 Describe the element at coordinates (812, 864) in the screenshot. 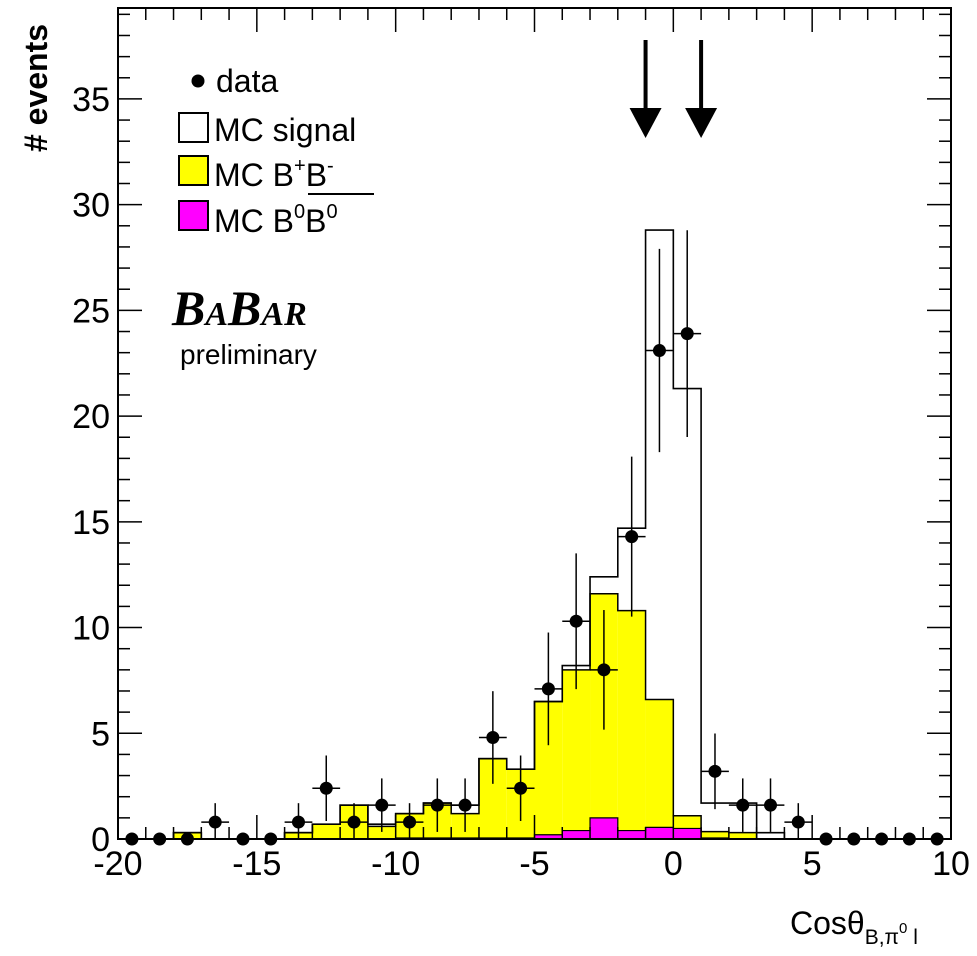

I see `x-tick-label: 5` at that location.